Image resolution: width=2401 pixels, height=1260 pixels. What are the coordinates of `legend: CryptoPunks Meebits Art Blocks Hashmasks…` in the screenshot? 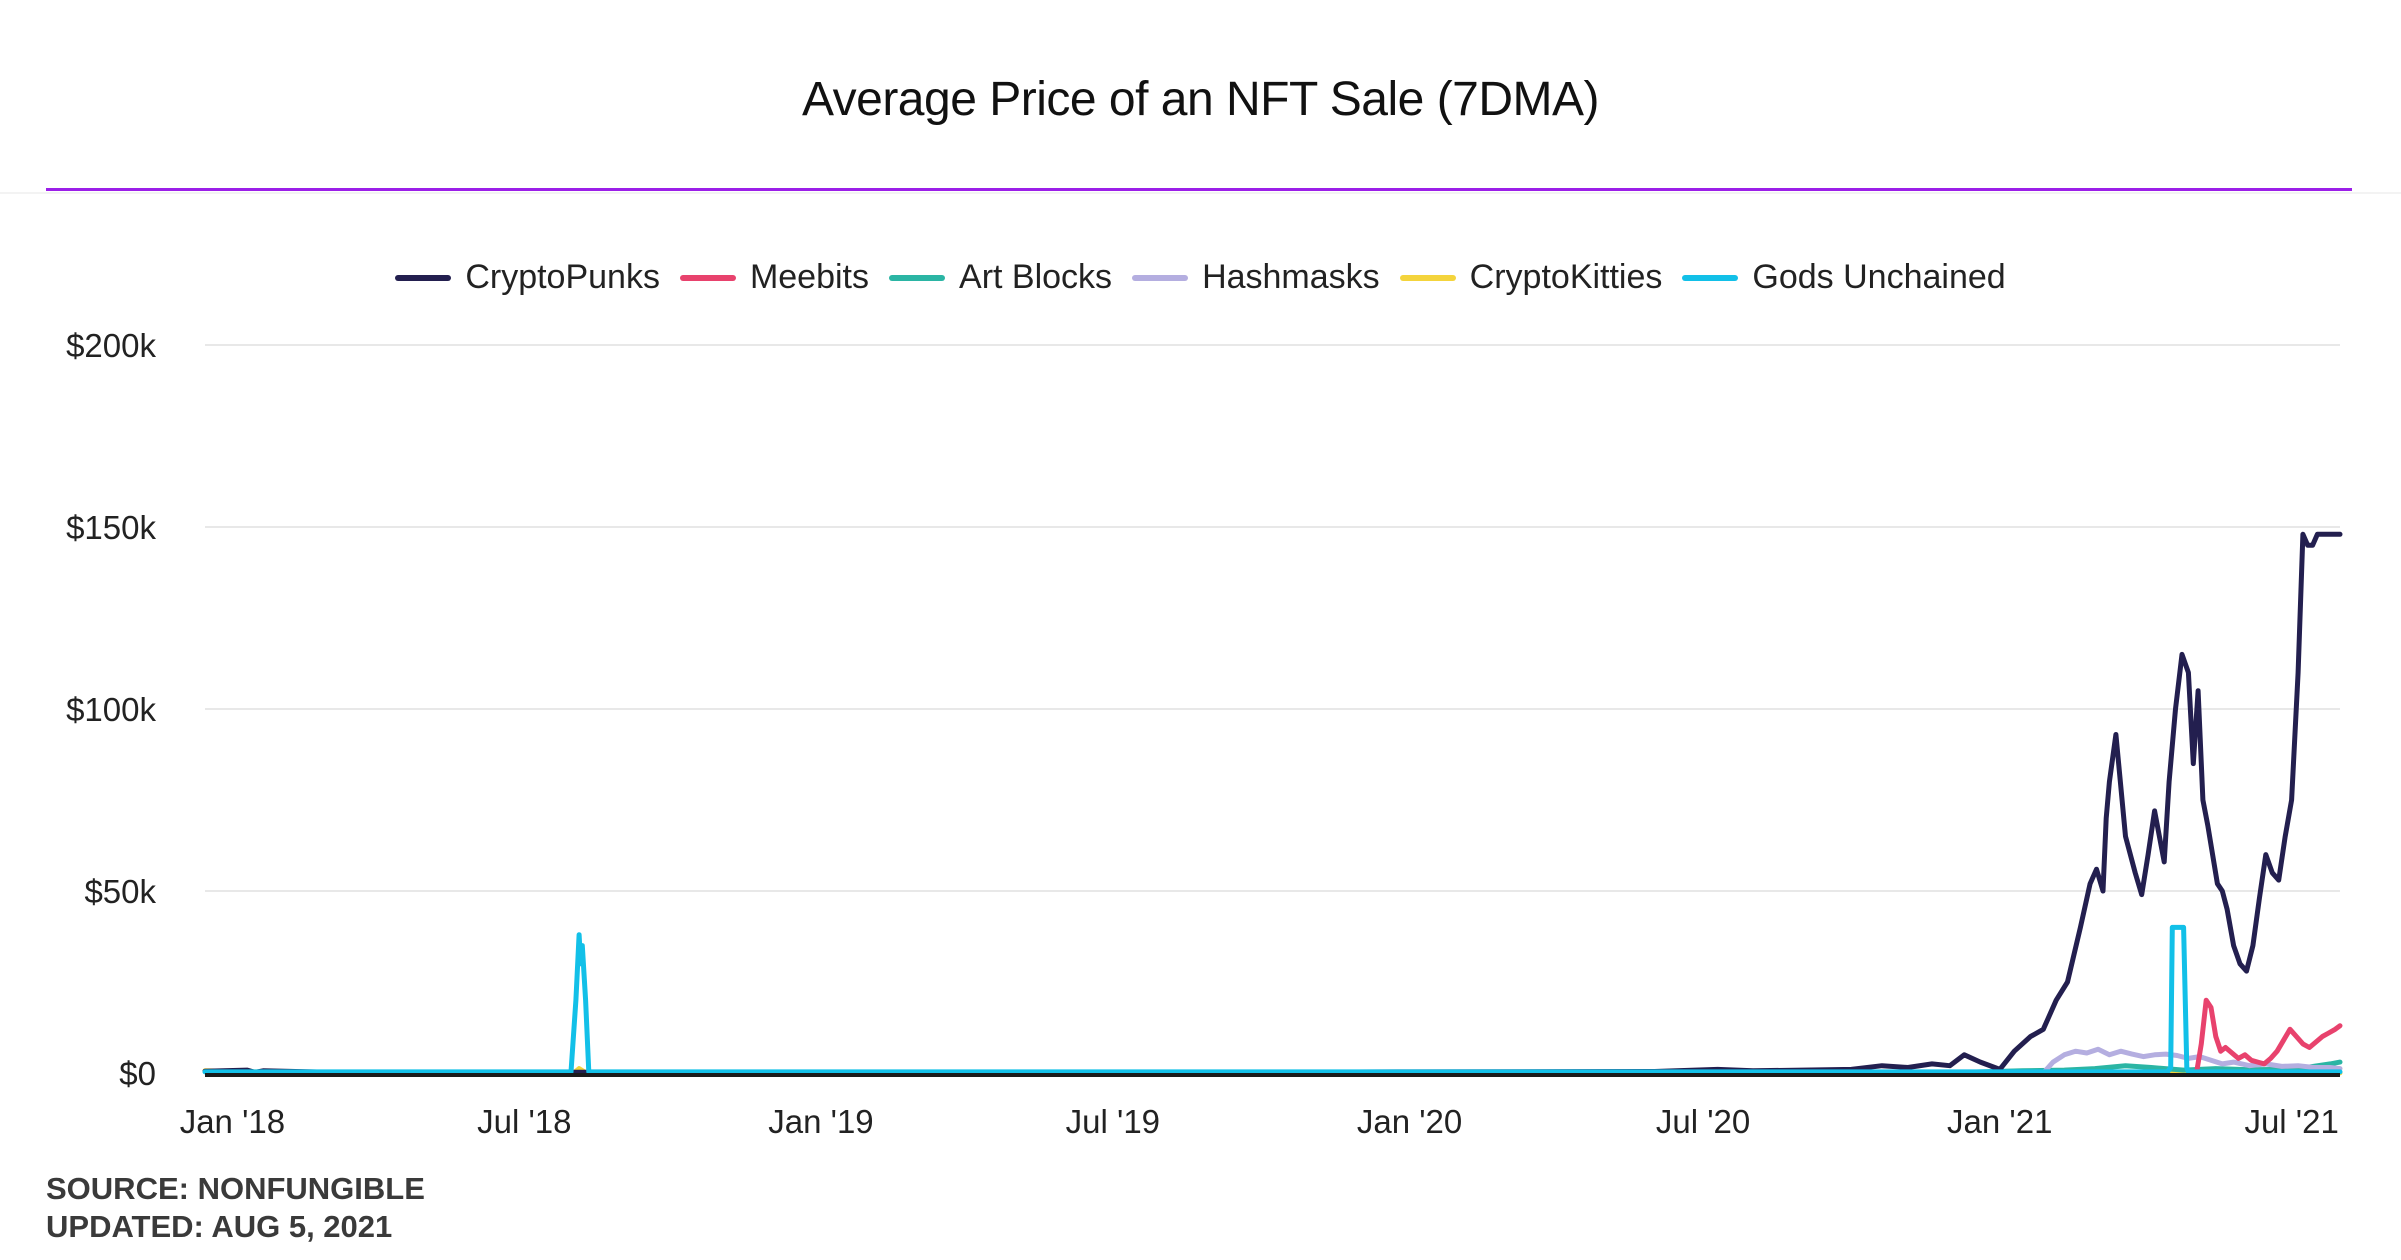 It's located at (1200, 277).